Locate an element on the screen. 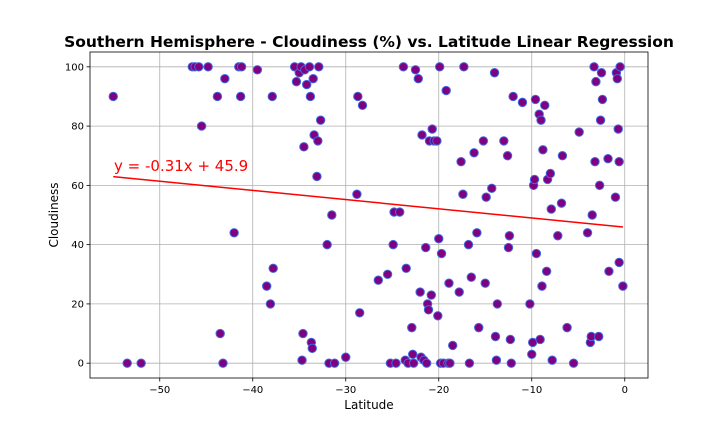 The height and width of the screenshot is (432, 720). regression-line is located at coordinates (368, 201).